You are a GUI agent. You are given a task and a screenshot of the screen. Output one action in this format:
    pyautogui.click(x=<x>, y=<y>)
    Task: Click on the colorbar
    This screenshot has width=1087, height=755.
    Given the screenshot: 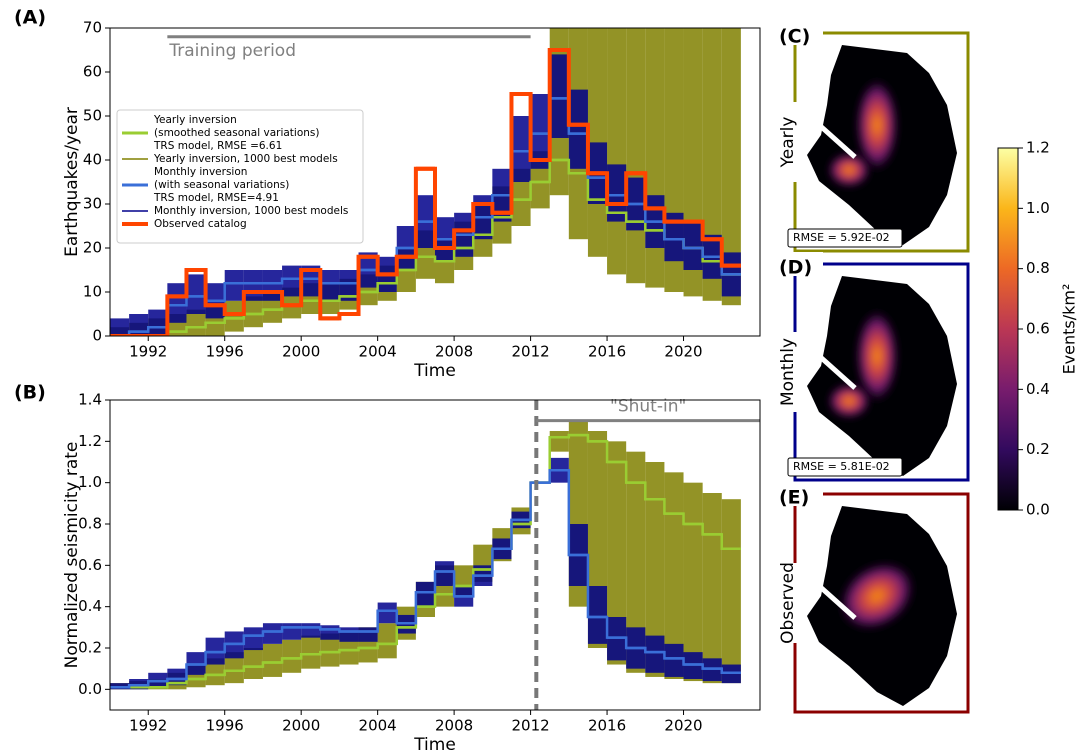 What is the action you would take?
    pyautogui.click(x=1008, y=329)
    